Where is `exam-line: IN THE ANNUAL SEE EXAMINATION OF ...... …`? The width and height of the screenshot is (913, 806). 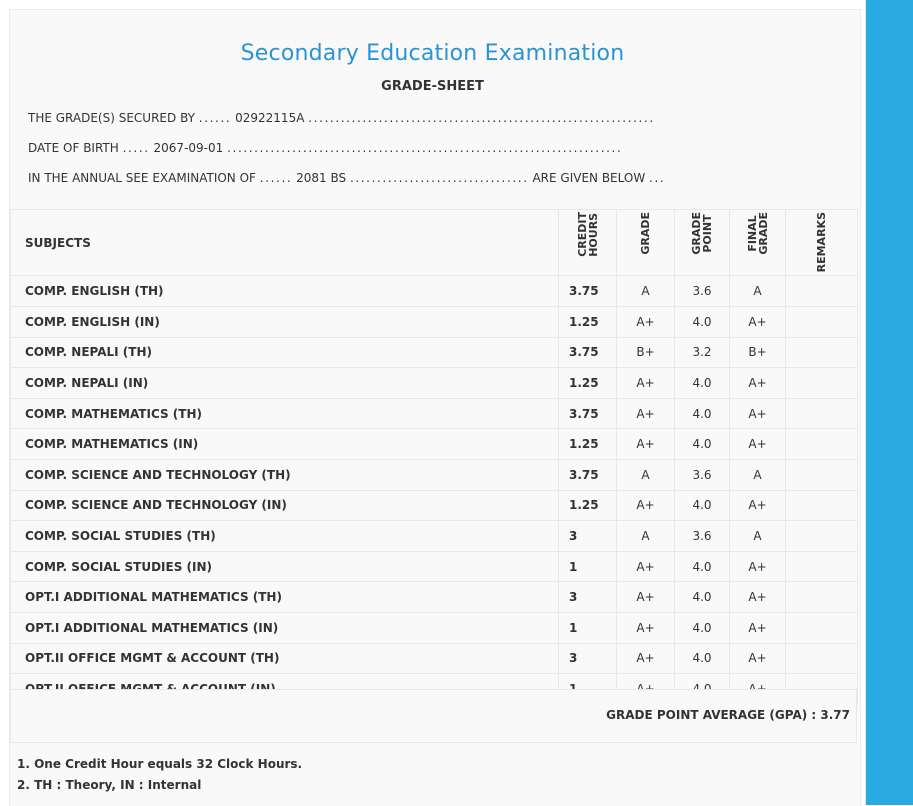
exam-line: IN THE ANNUAL SEE EXAMINATION OF ...... … is located at coordinates (346, 178).